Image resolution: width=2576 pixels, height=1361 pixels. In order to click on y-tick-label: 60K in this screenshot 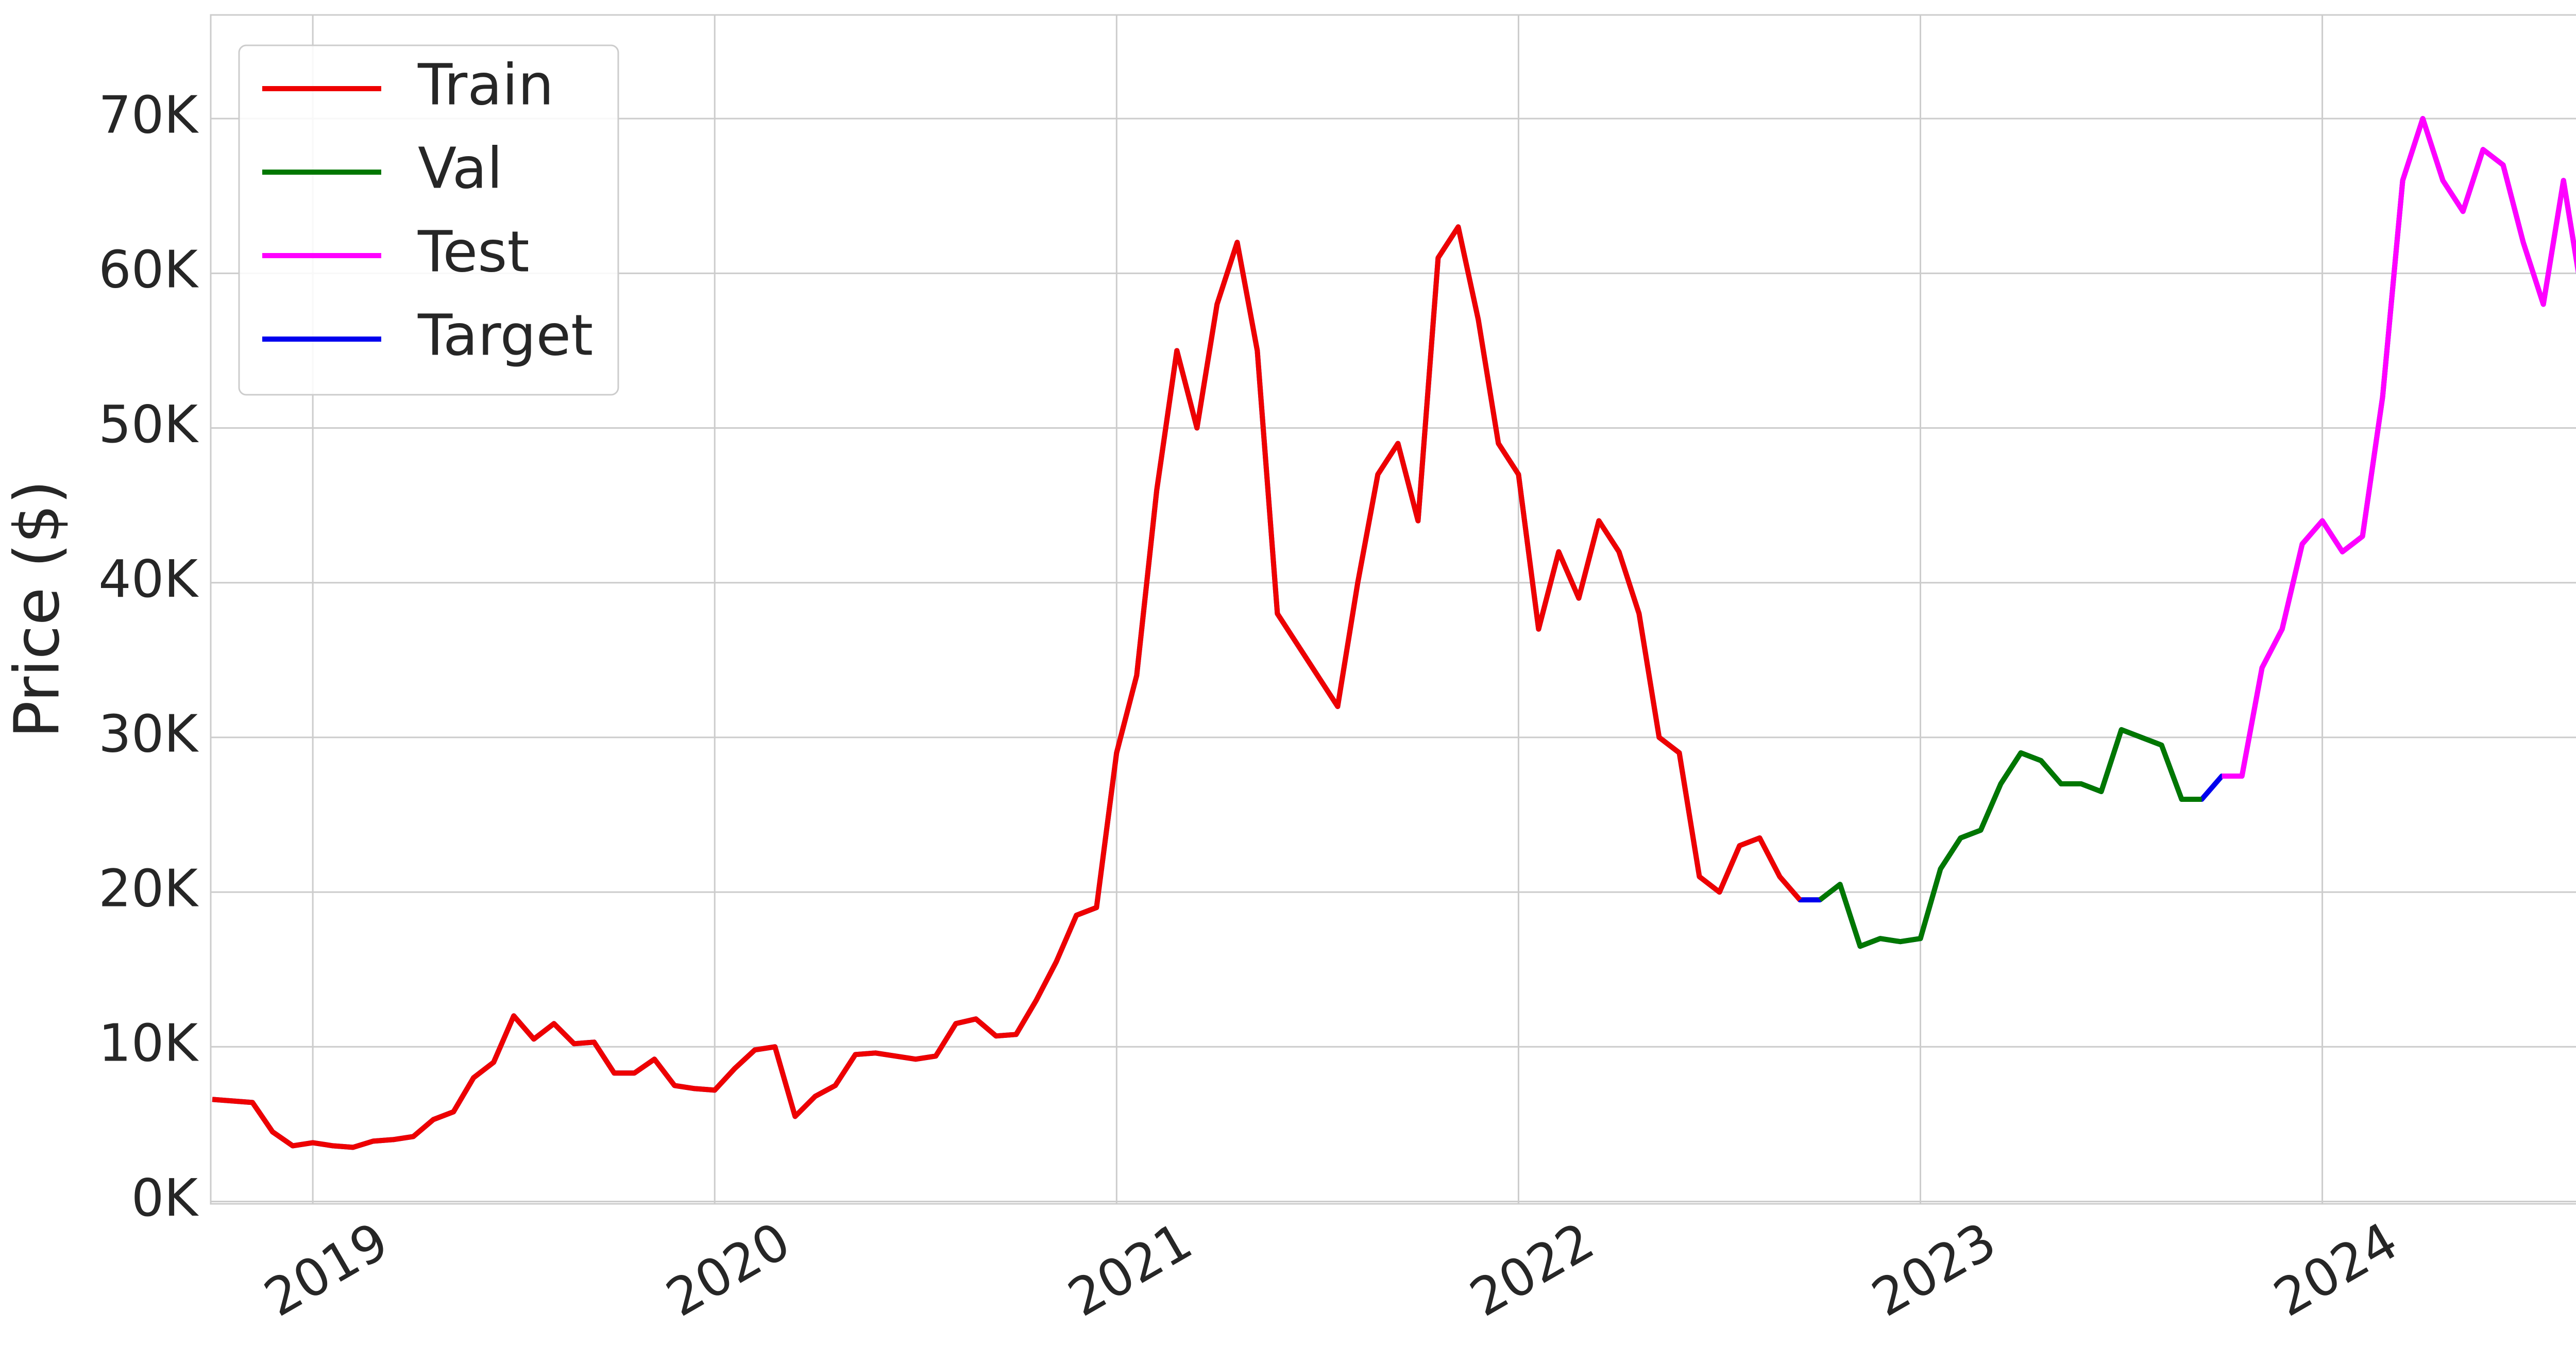, I will do `click(148, 270)`.